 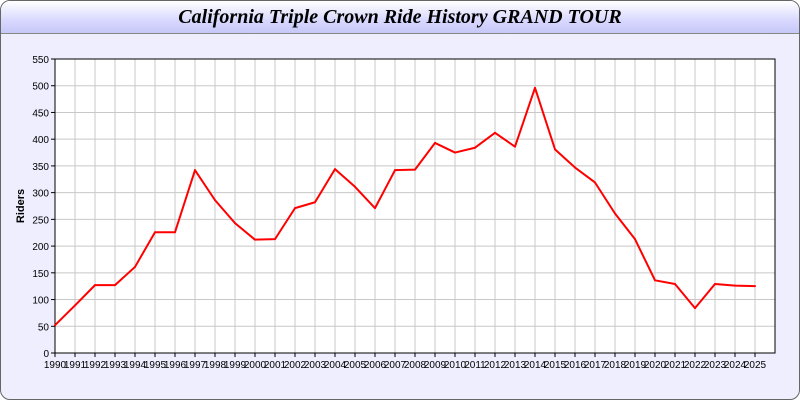 I want to click on x-tick-label: 2018, so click(x=615, y=365).